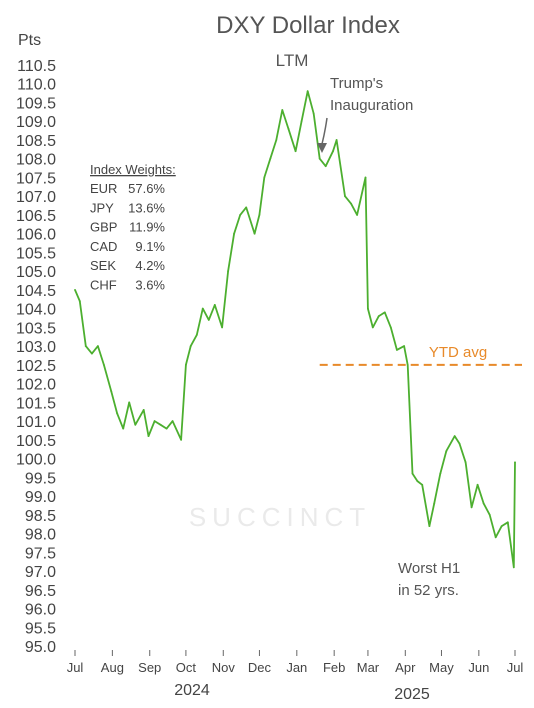  What do you see at coordinates (334, 667) in the screenshot?
I see `x-tick-label: Feb` at bounding box center [334, 667].